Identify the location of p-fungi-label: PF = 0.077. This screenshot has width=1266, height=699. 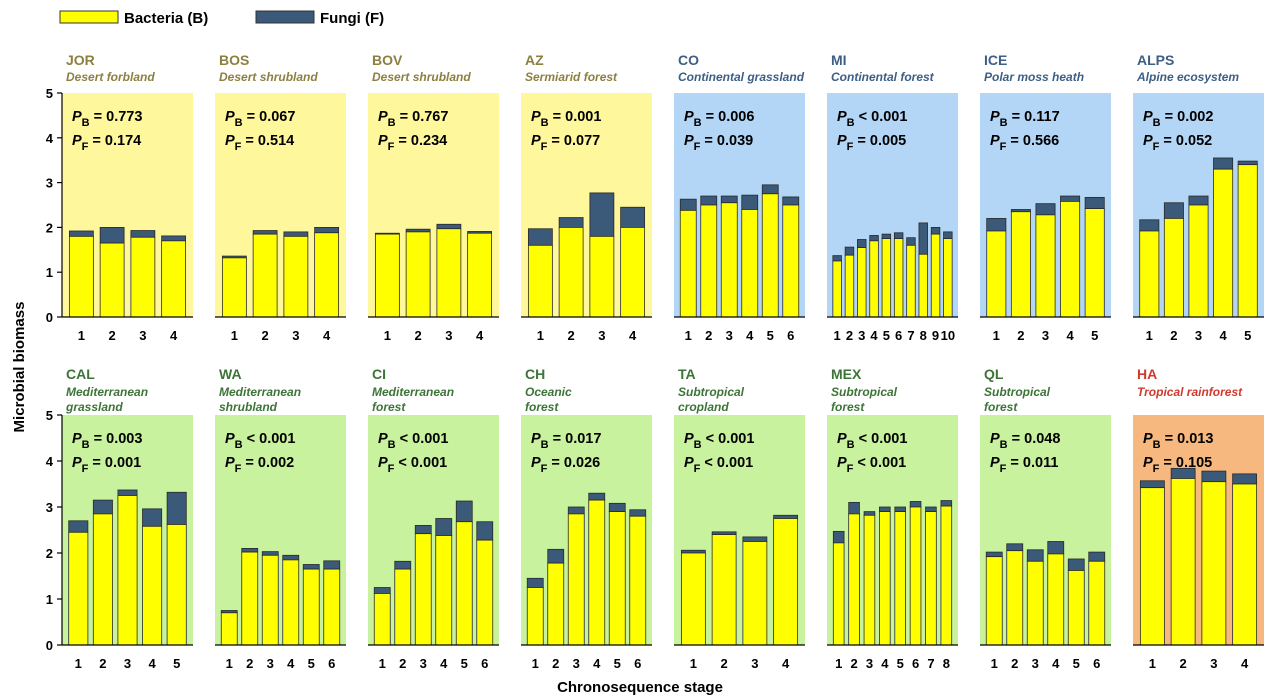
(565, 143).